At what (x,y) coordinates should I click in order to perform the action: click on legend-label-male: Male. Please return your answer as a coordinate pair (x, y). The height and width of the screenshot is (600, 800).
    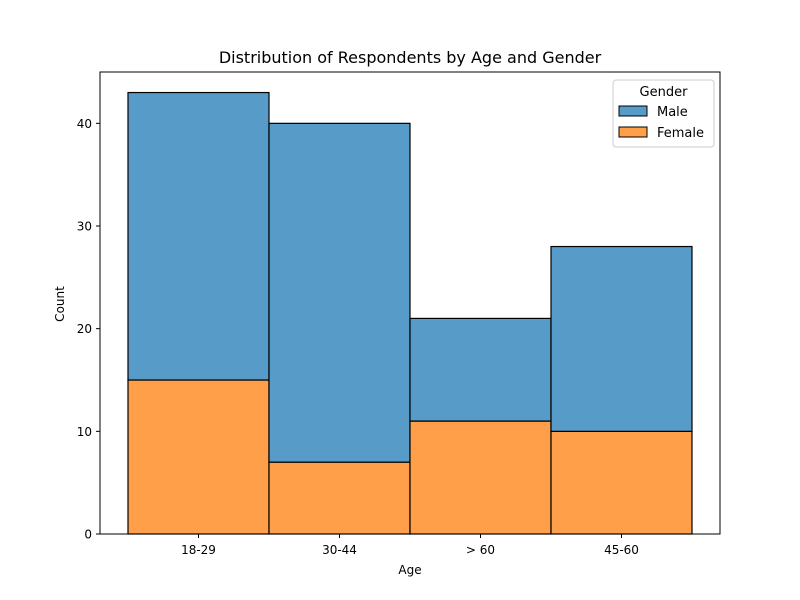
    Looking at the image, I should click on (672, 112).